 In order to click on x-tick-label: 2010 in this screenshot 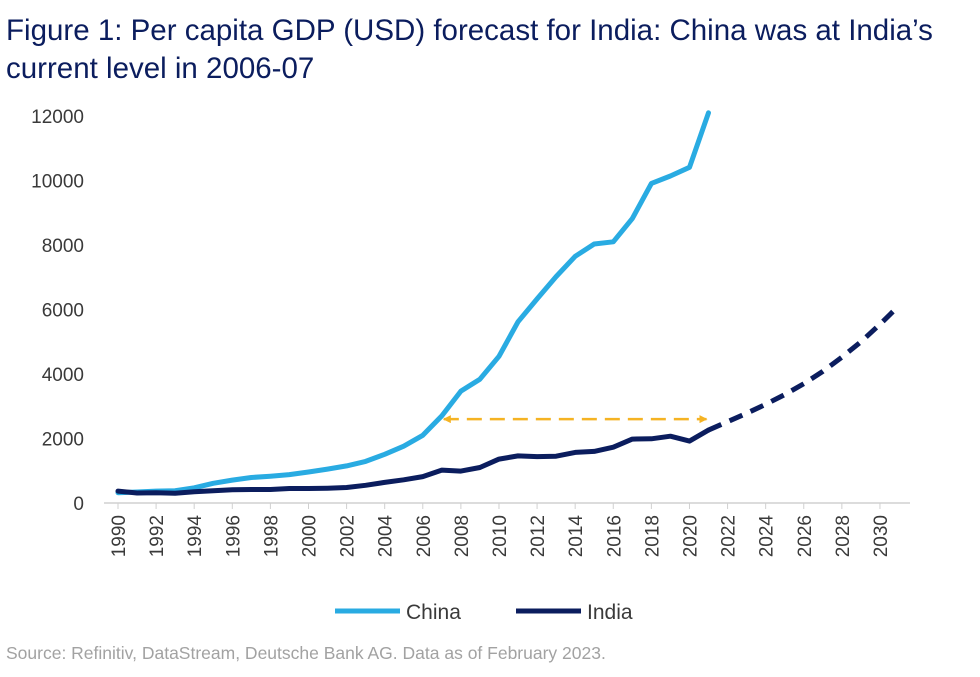, I will do `click(500, 536)`.